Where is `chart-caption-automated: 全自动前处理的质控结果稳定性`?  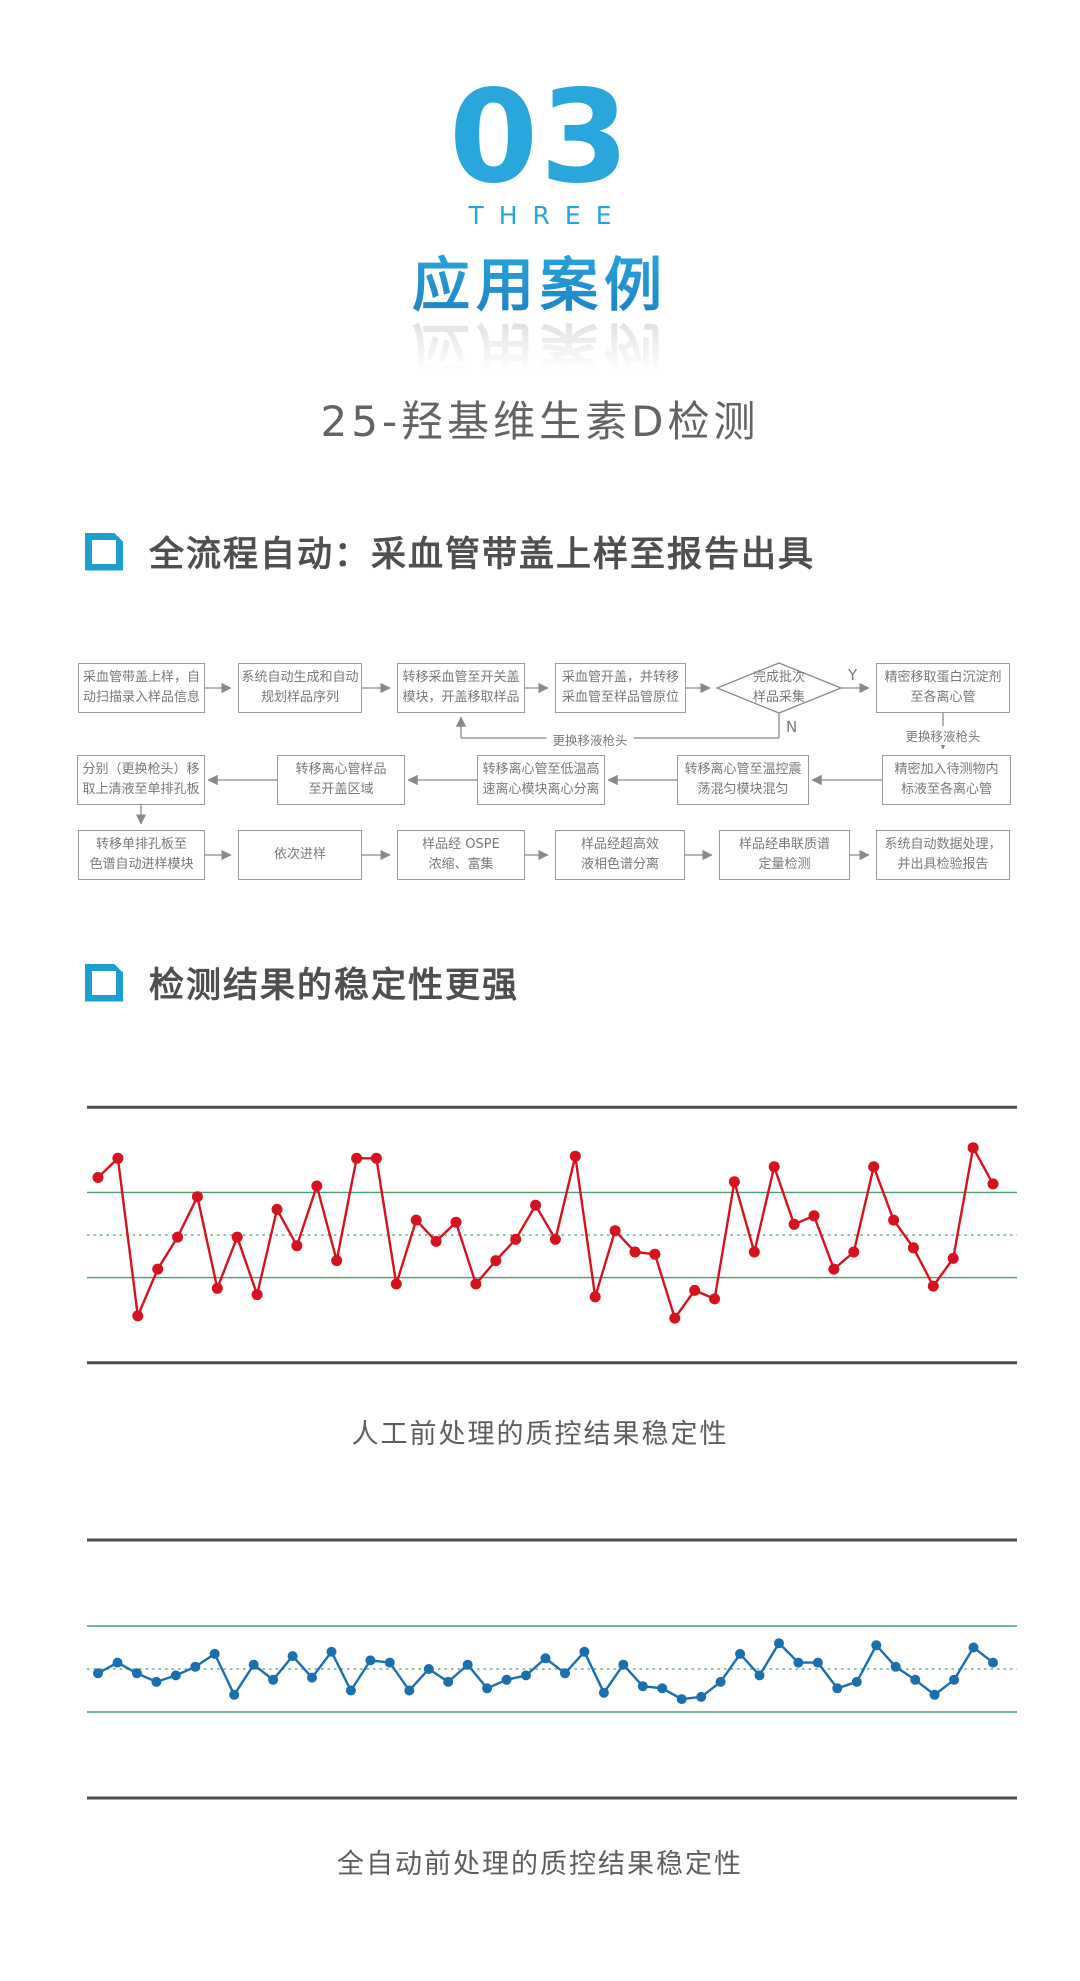 chart-caption-automated: 全自动前处理的质控结果稳定性 is located at coordinates (540, 1864).